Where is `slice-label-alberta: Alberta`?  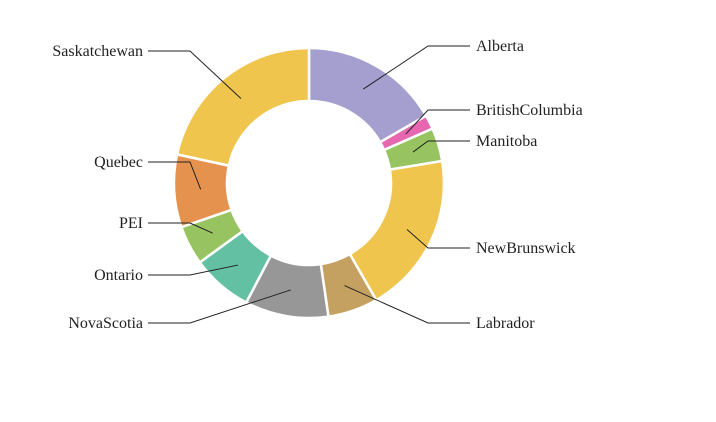
slice-label-alberta: Alberta is located at coordinates (500, 46).